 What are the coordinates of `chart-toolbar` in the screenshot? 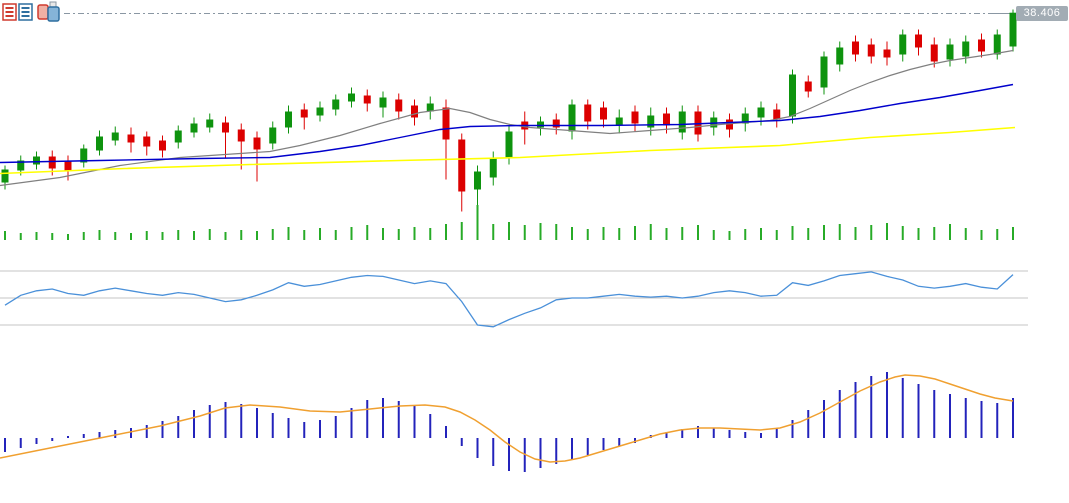 It's located at (31, 11).